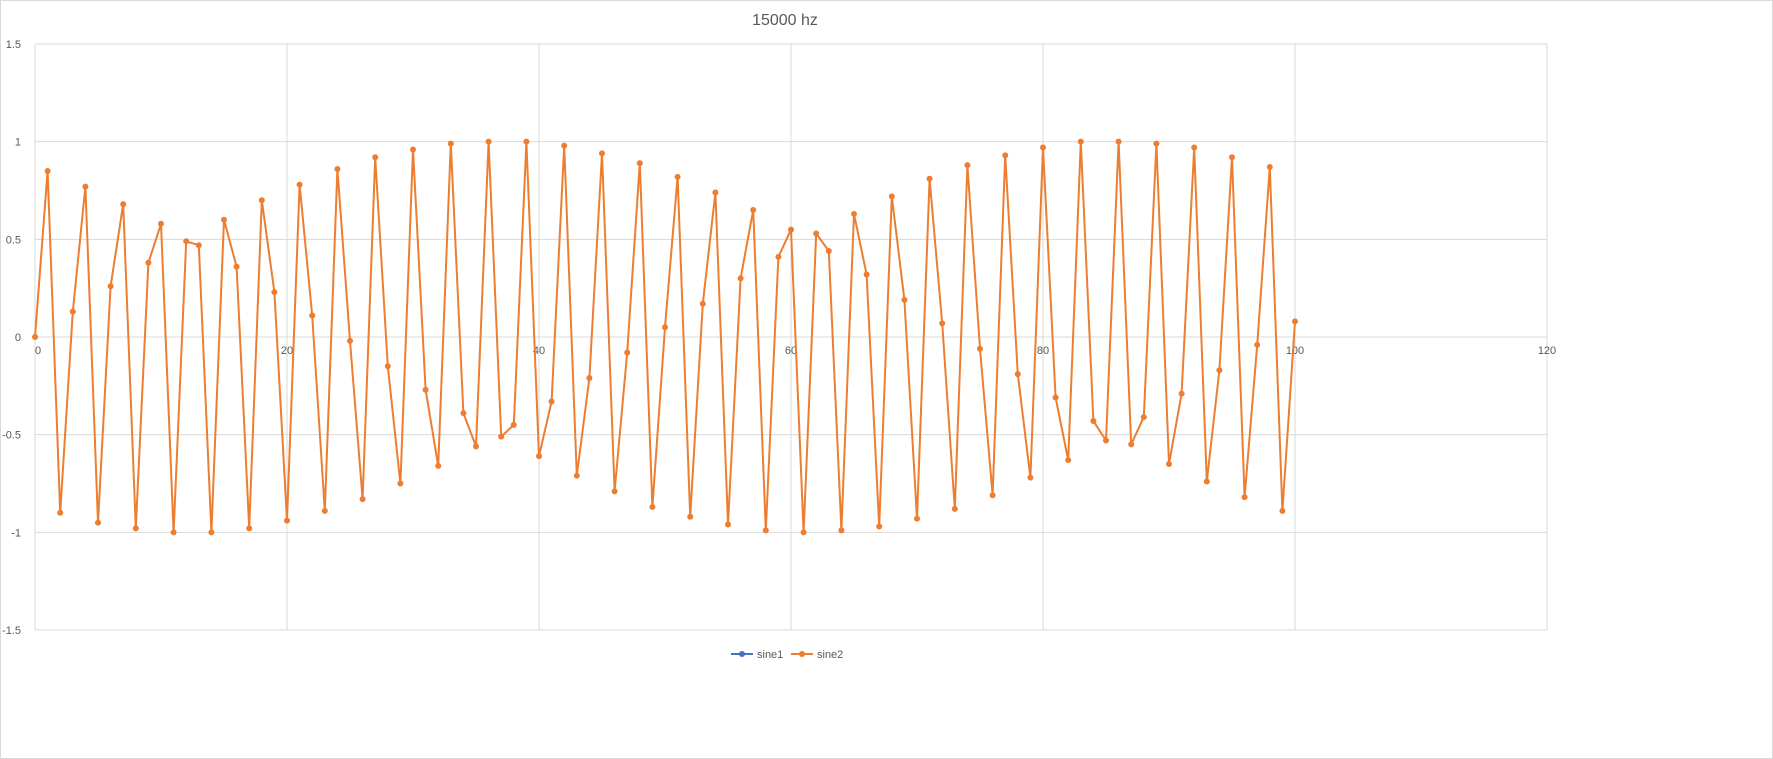 The width and height of the screenshot is (1773, 759). What do you see at coordinates (18, 143) in the screenshot?
I see `y-tick-label: 1` at bounding box center [18, 143].